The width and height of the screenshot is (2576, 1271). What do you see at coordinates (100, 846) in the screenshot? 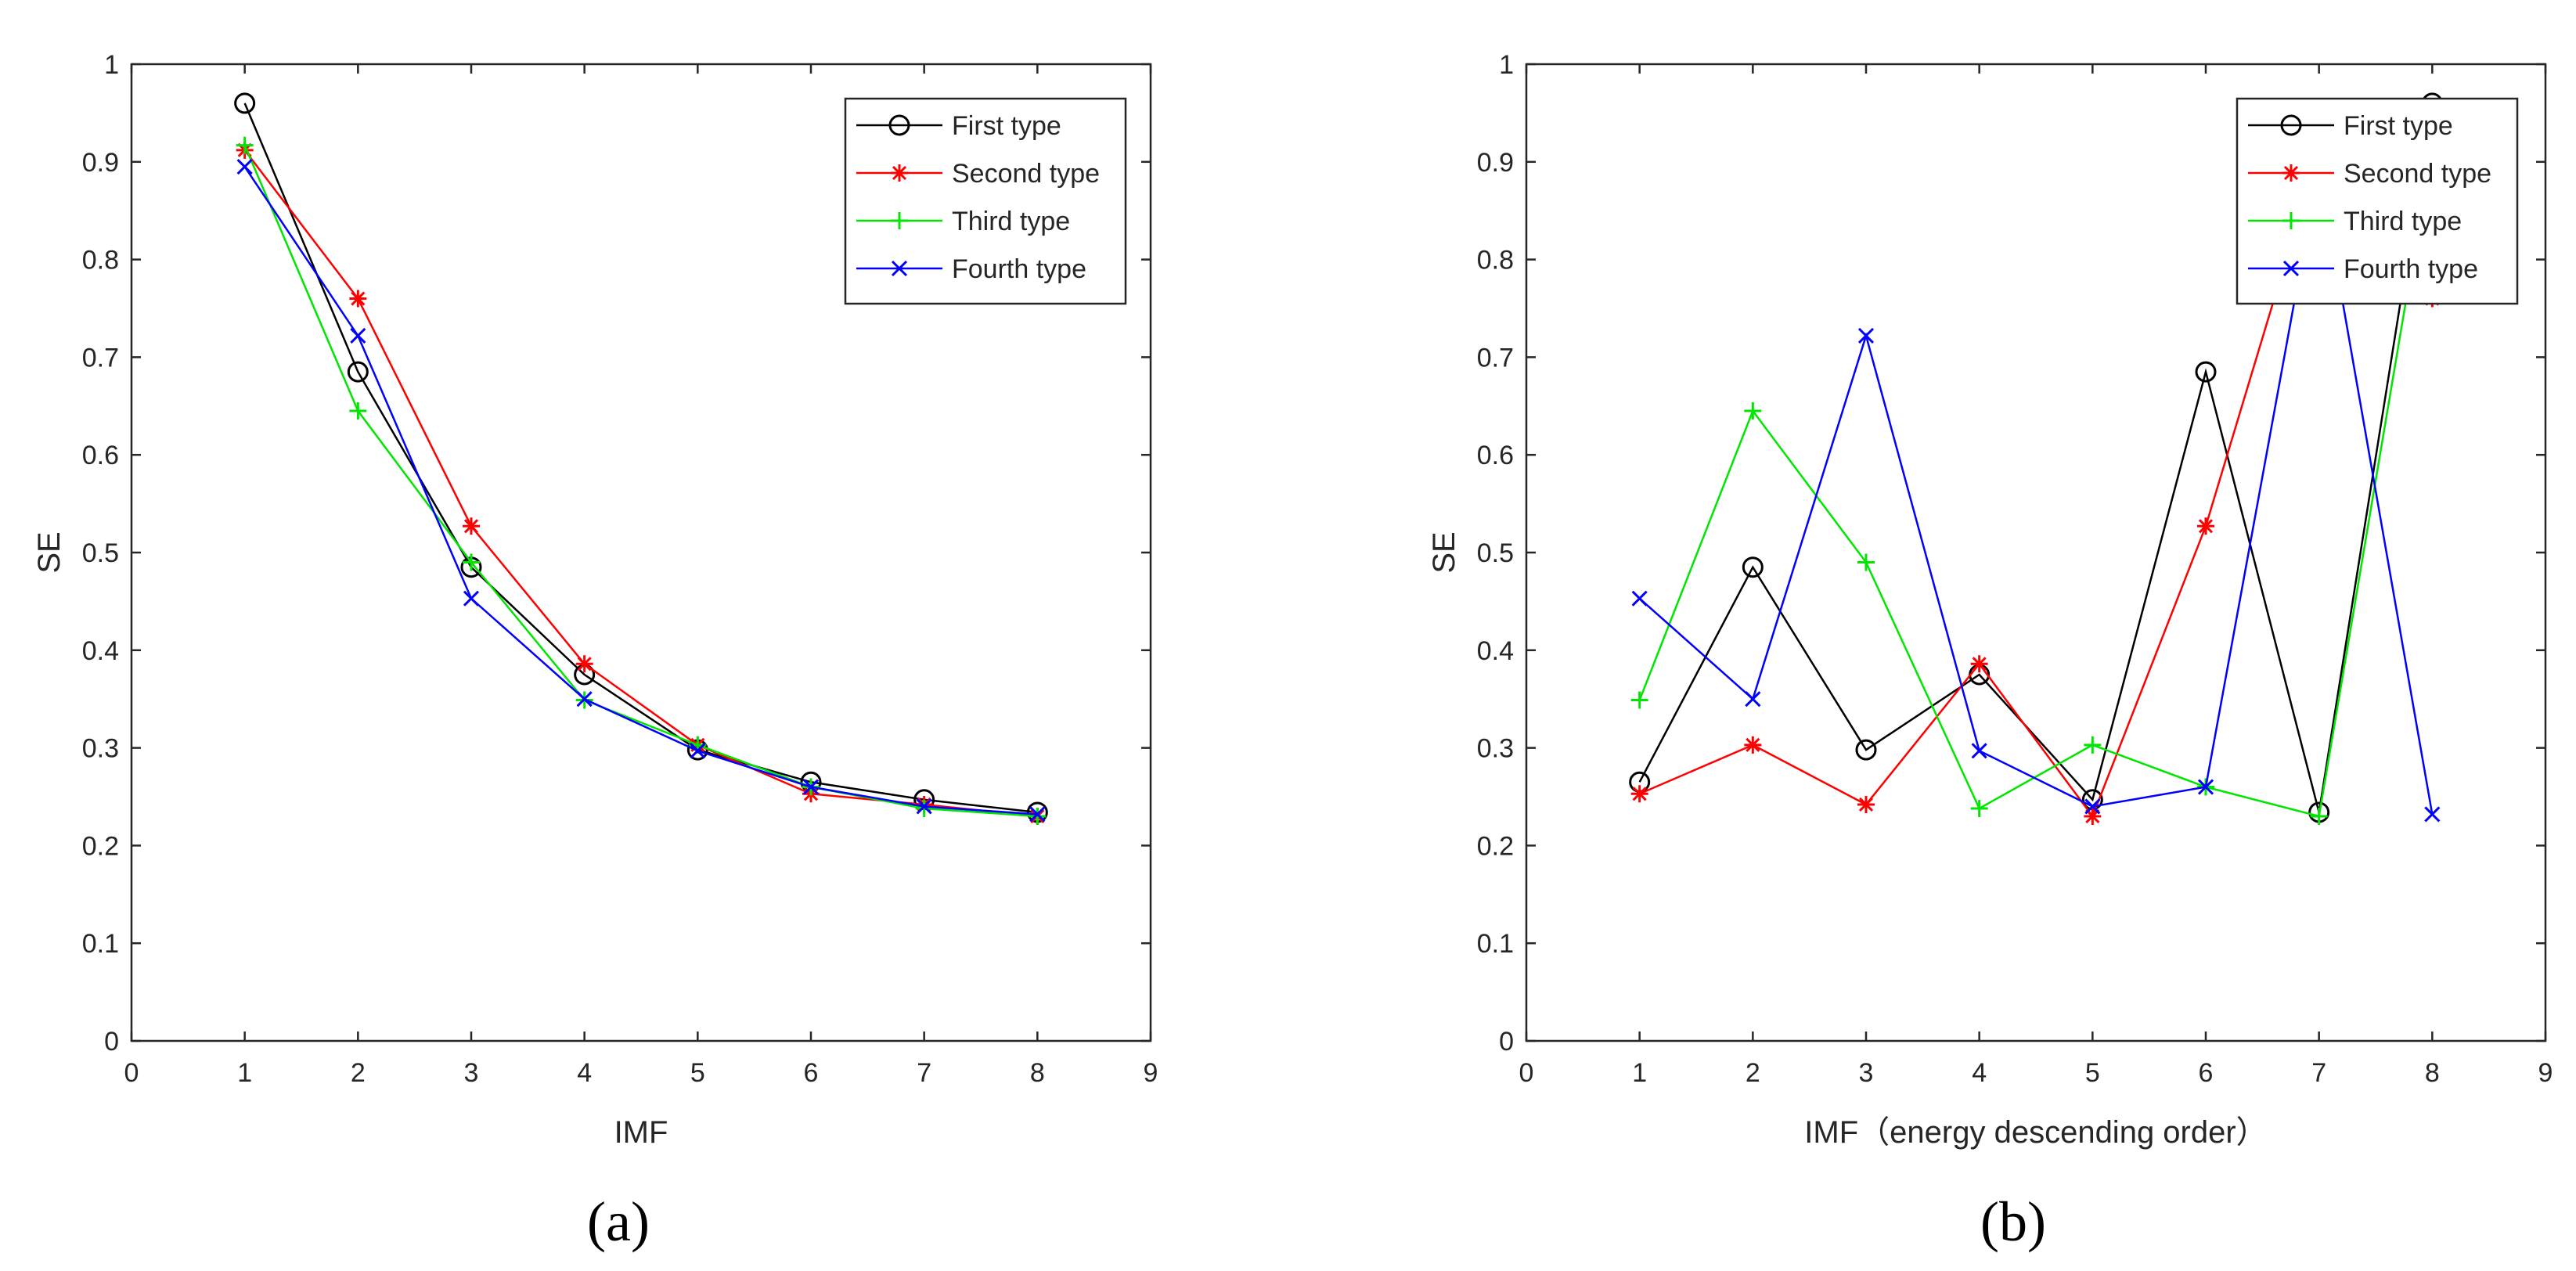
I see `y-tick-label: 0.2` at bounding box center [100, 846].